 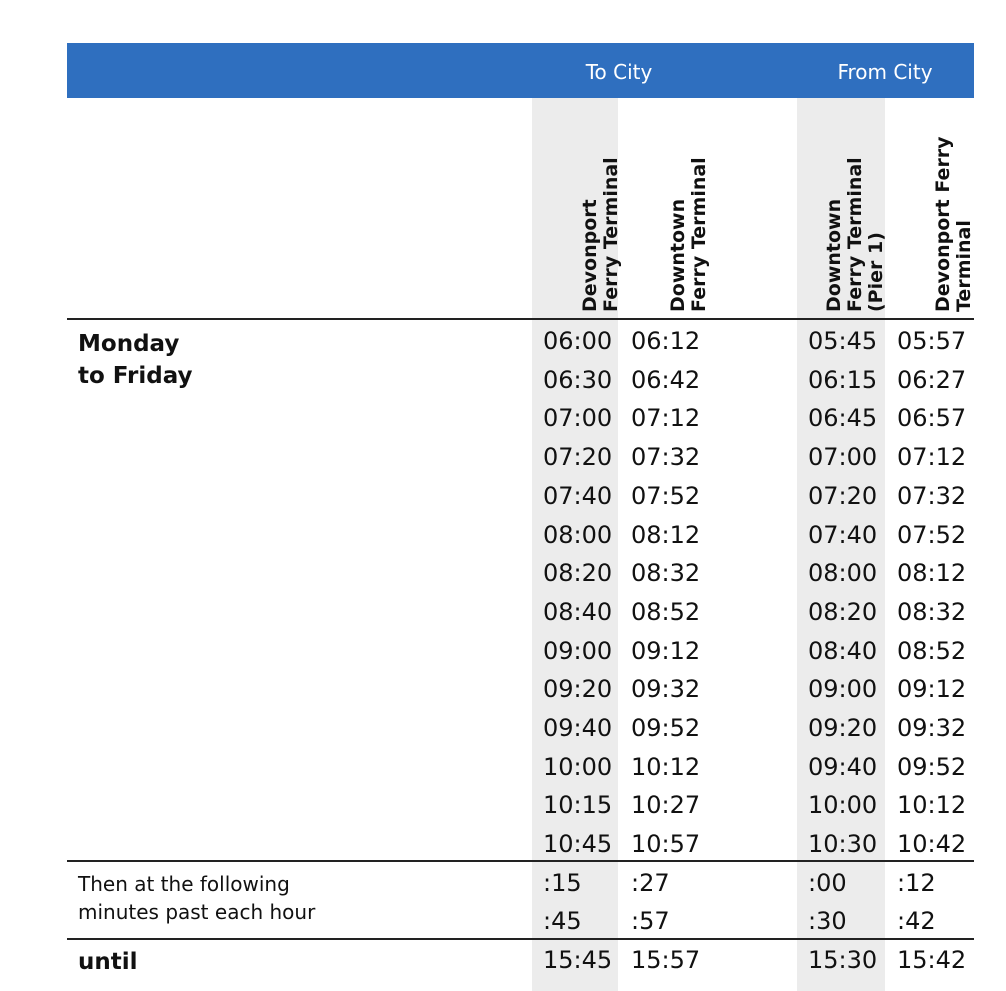 I want to click on weekday-time-devonport-depart: 10:00, so click(x=578, y=766).